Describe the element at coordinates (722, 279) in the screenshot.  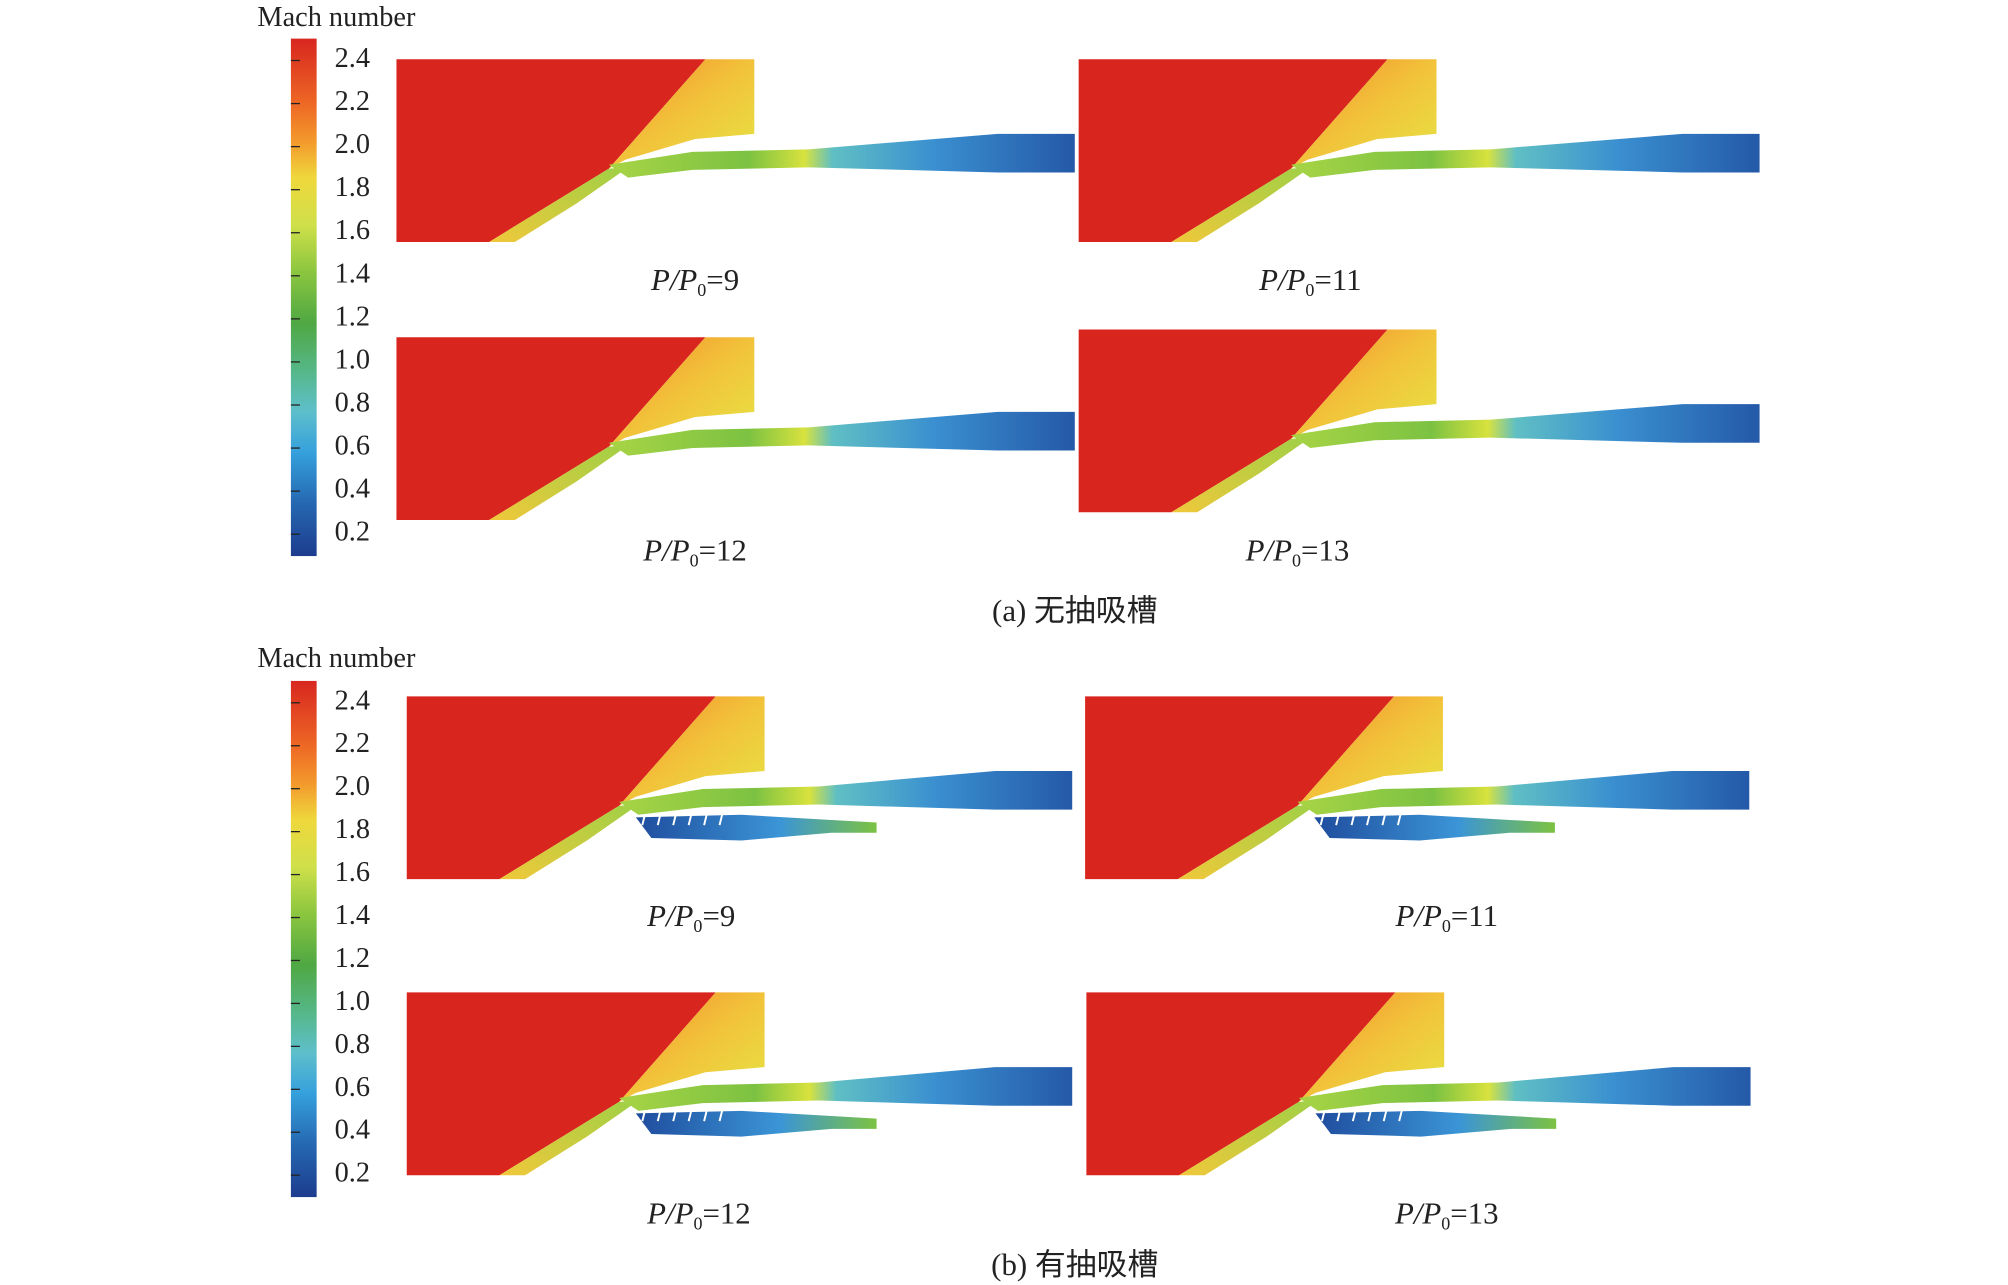
I see `label-suffix: =9` at that location.